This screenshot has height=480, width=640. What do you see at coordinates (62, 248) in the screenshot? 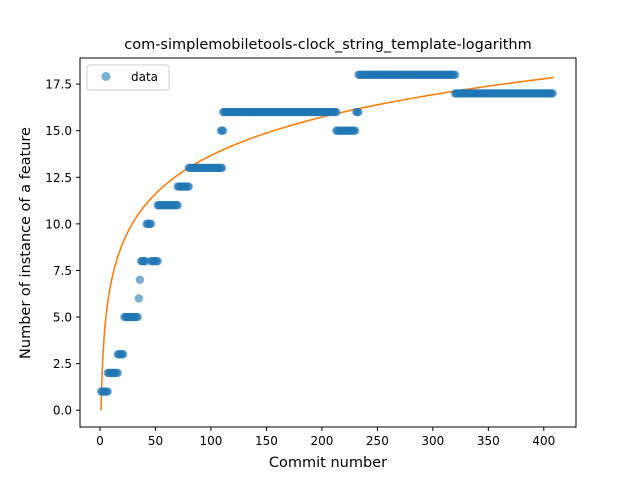
I see `y-axis: 0.0 2.5 5.0 7.5 10.0 12.5 15.0 17.5` at bounding box center [62, 248].